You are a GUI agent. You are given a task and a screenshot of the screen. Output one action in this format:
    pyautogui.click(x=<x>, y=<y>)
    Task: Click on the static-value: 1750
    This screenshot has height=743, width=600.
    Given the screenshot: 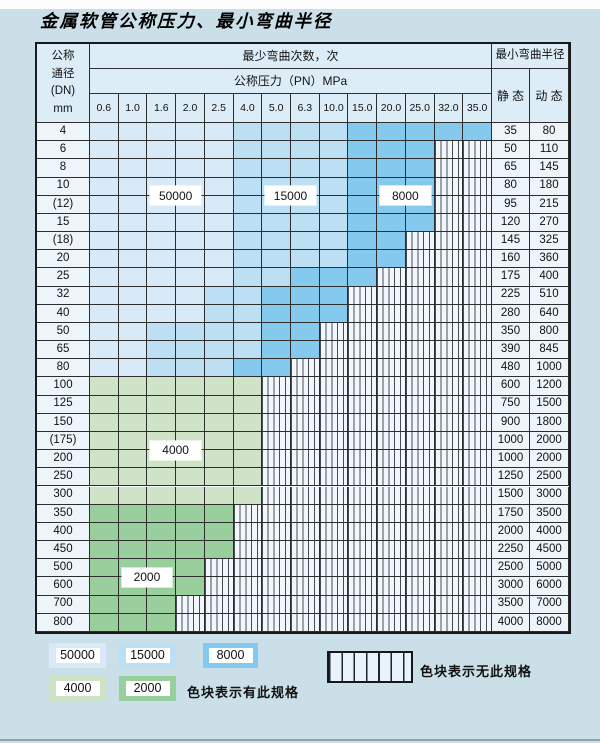 What is the action you would take?
    pyautogui.click(x=511, y=513)
    